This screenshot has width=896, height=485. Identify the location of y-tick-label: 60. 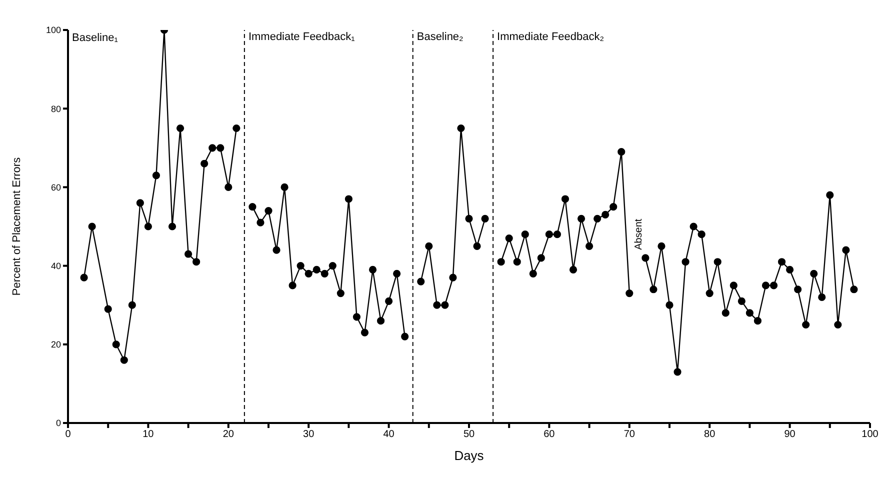
(55, 187).